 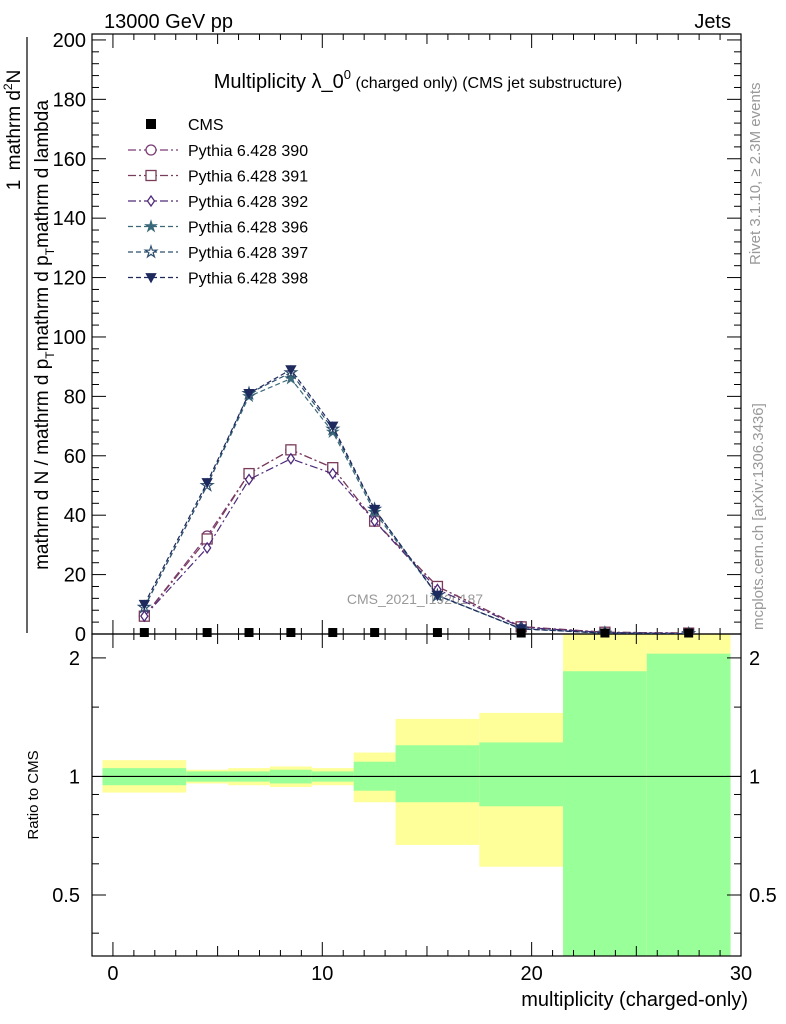 What do you see at coordinates (75, 397) in the screenshot?
I see `y-tick-label: 80` at bounding box center [75, 397].